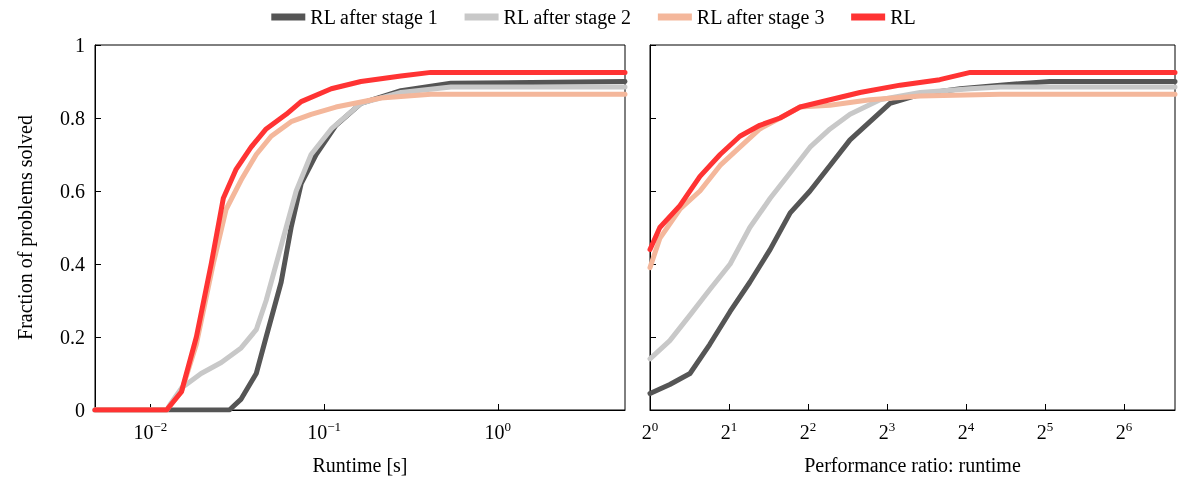 Image resolution: width=1187 pixels, height=493 pixels. Describe the element at coordinates (80, 410) in the screenshot. I see `y-tick-label: 0` at that location.